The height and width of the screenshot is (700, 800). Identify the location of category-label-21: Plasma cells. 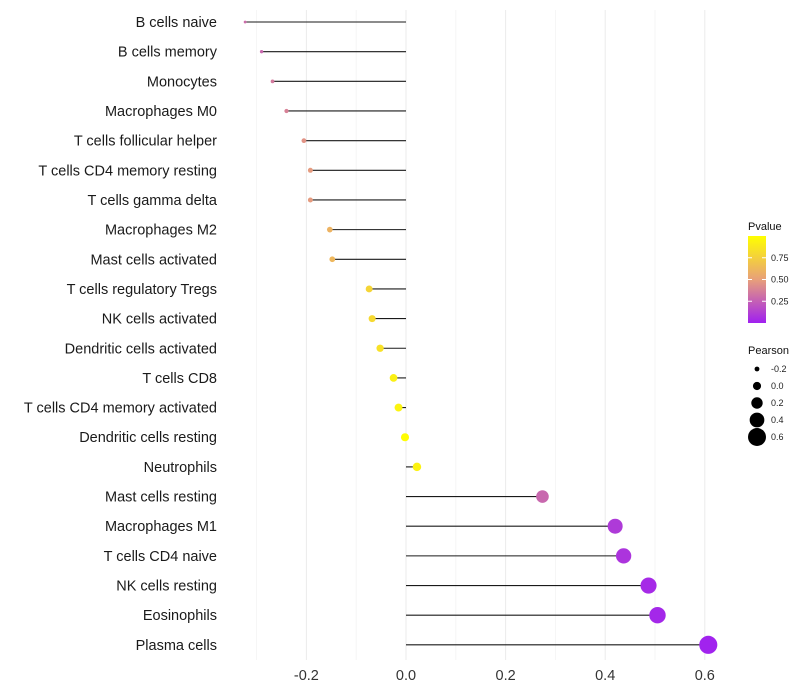
(176, 646).